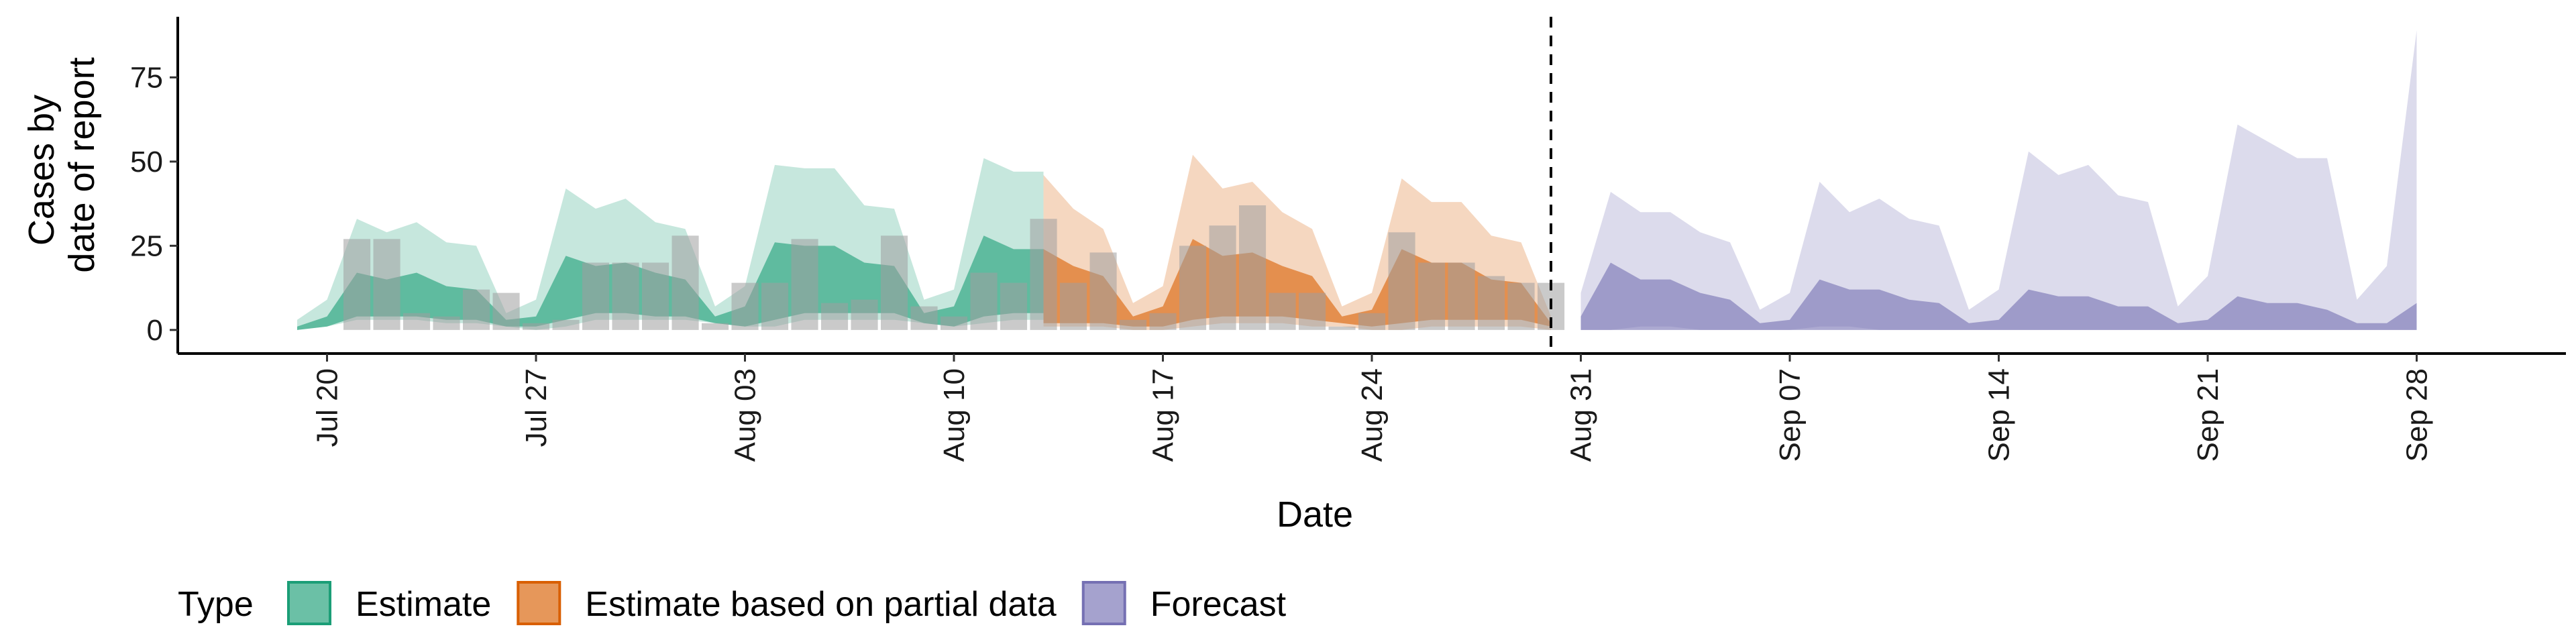 The image size is (2576, 644). I want to click on y-axis-title: Cases by date of report, so click(61, 164).